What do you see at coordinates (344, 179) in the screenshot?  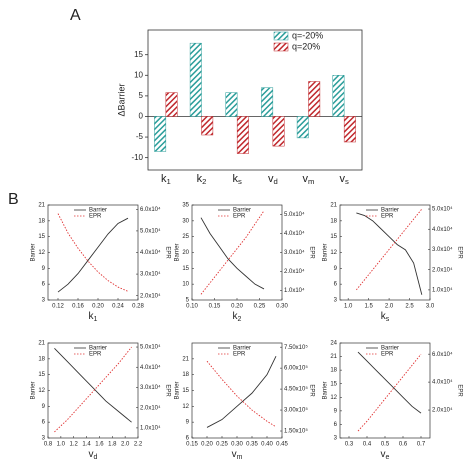 I see `x-tick-label: vs` at bounding box center [344, 179].